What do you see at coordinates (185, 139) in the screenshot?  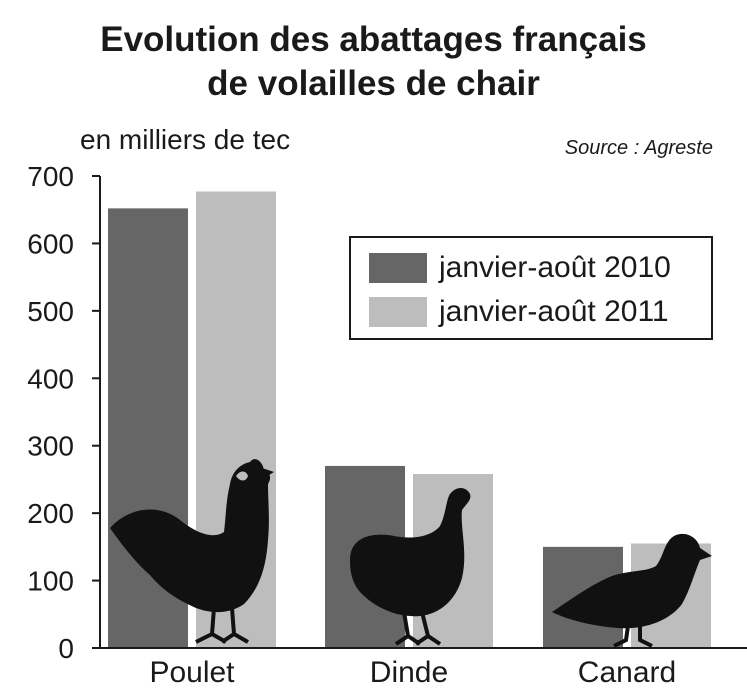 I see `y-axis-unit-label: en milliers de tec` at bounding box center [185, 139].